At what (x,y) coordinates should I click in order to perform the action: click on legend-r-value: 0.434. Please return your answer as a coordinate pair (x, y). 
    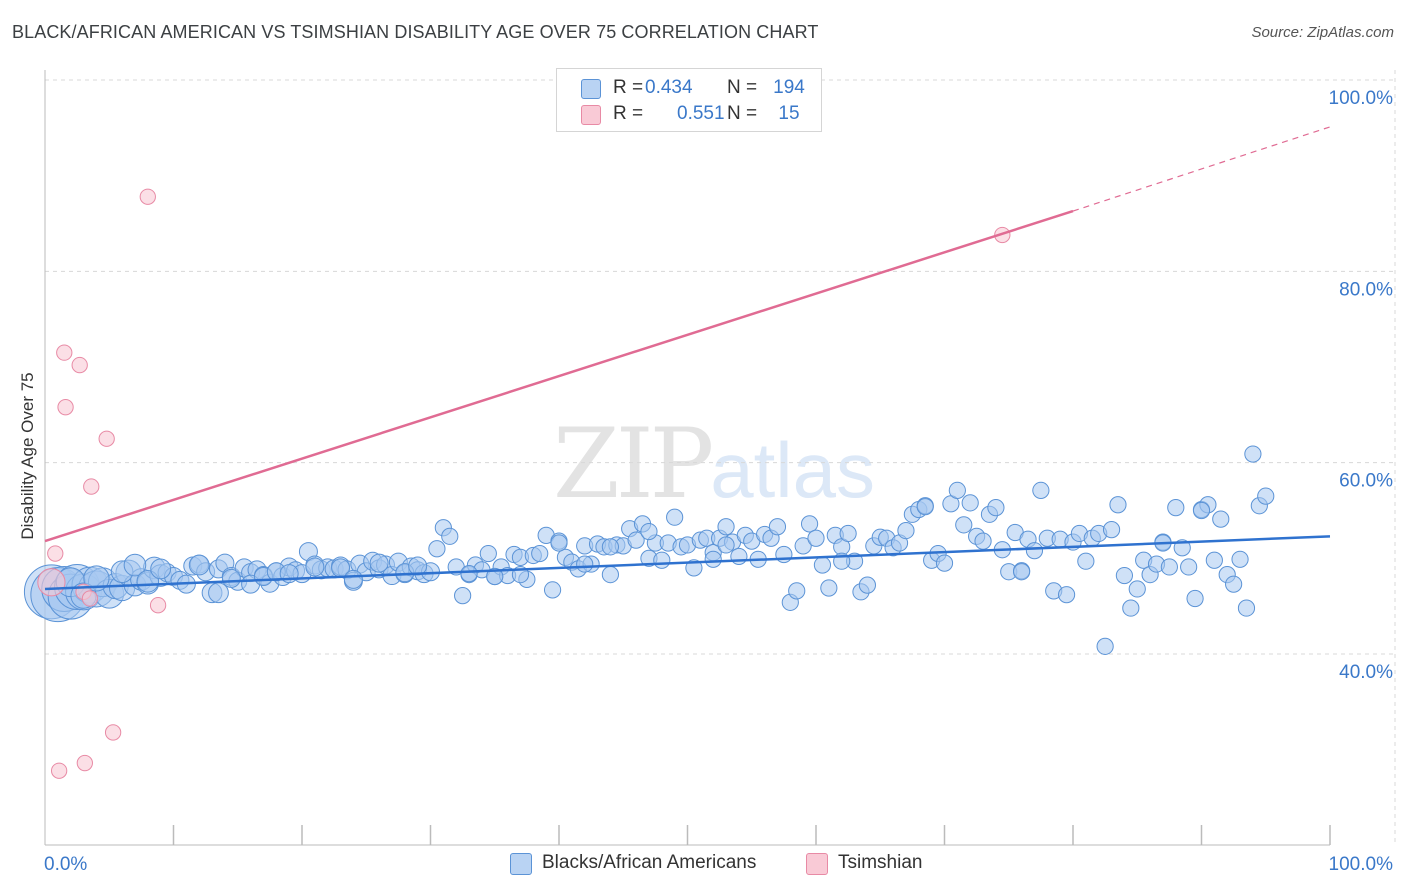
    Looking at the image, I should click on (669, 87).